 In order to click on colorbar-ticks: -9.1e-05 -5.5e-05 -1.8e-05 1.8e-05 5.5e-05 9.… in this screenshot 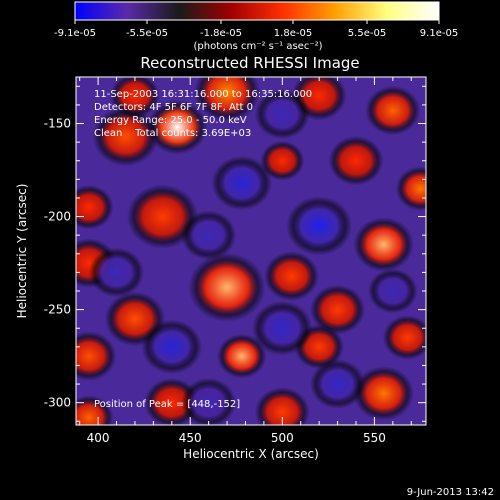, I will do `click(256, 29)`.